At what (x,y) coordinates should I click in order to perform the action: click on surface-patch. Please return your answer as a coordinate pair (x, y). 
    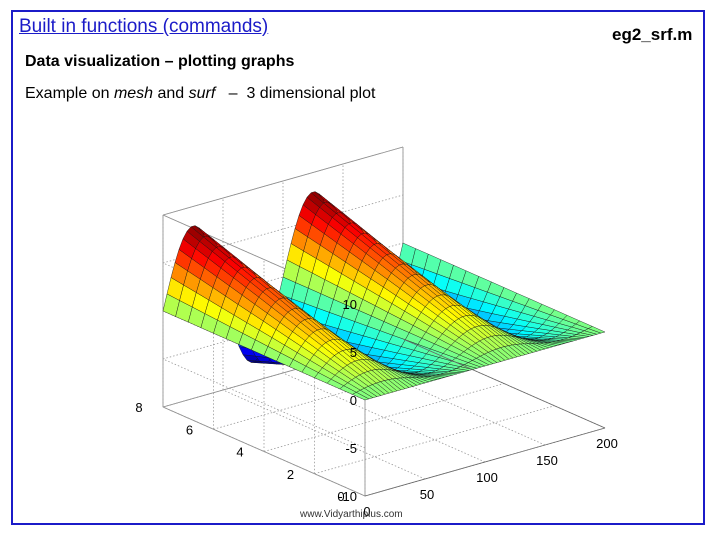
    Looking at the image, I should click on (596, 330).